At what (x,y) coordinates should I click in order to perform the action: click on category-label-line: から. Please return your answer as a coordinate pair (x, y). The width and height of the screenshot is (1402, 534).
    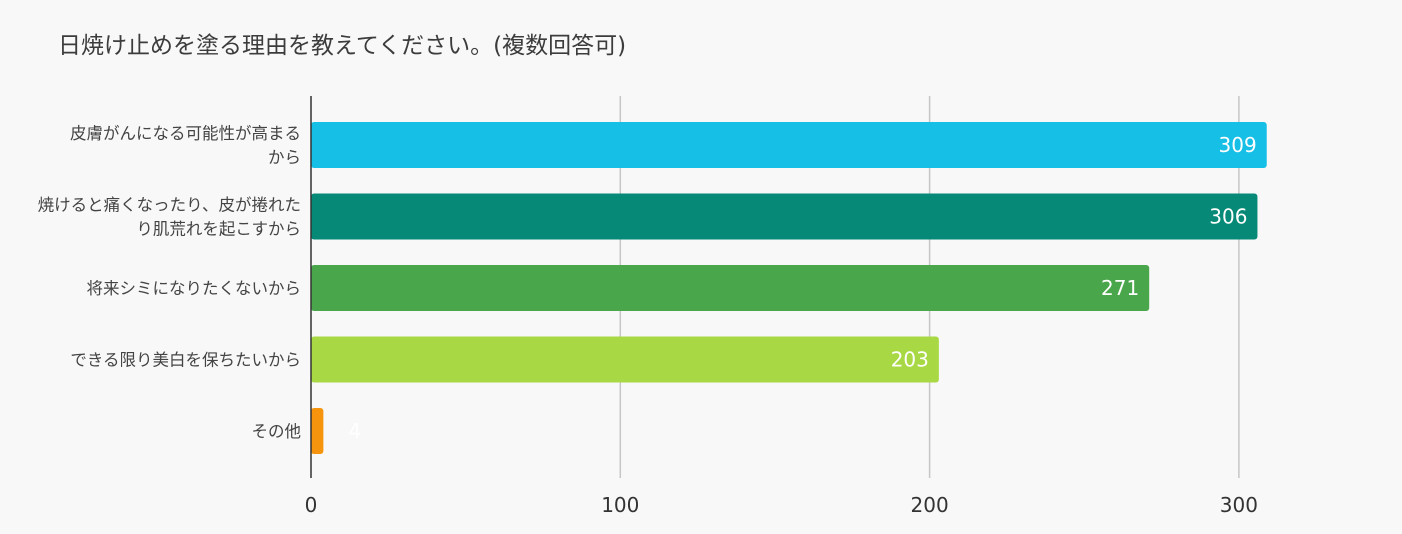
    Looking at the image, I should click on (284, 157).